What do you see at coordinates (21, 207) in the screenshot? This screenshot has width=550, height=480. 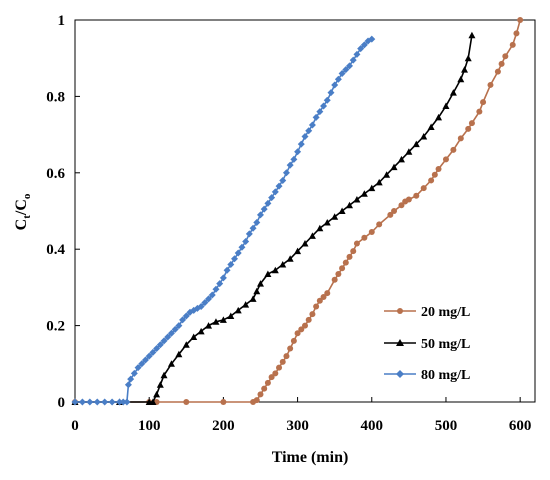 I see `y-axis-title-sep: /C` at bounding box center [21, 207].